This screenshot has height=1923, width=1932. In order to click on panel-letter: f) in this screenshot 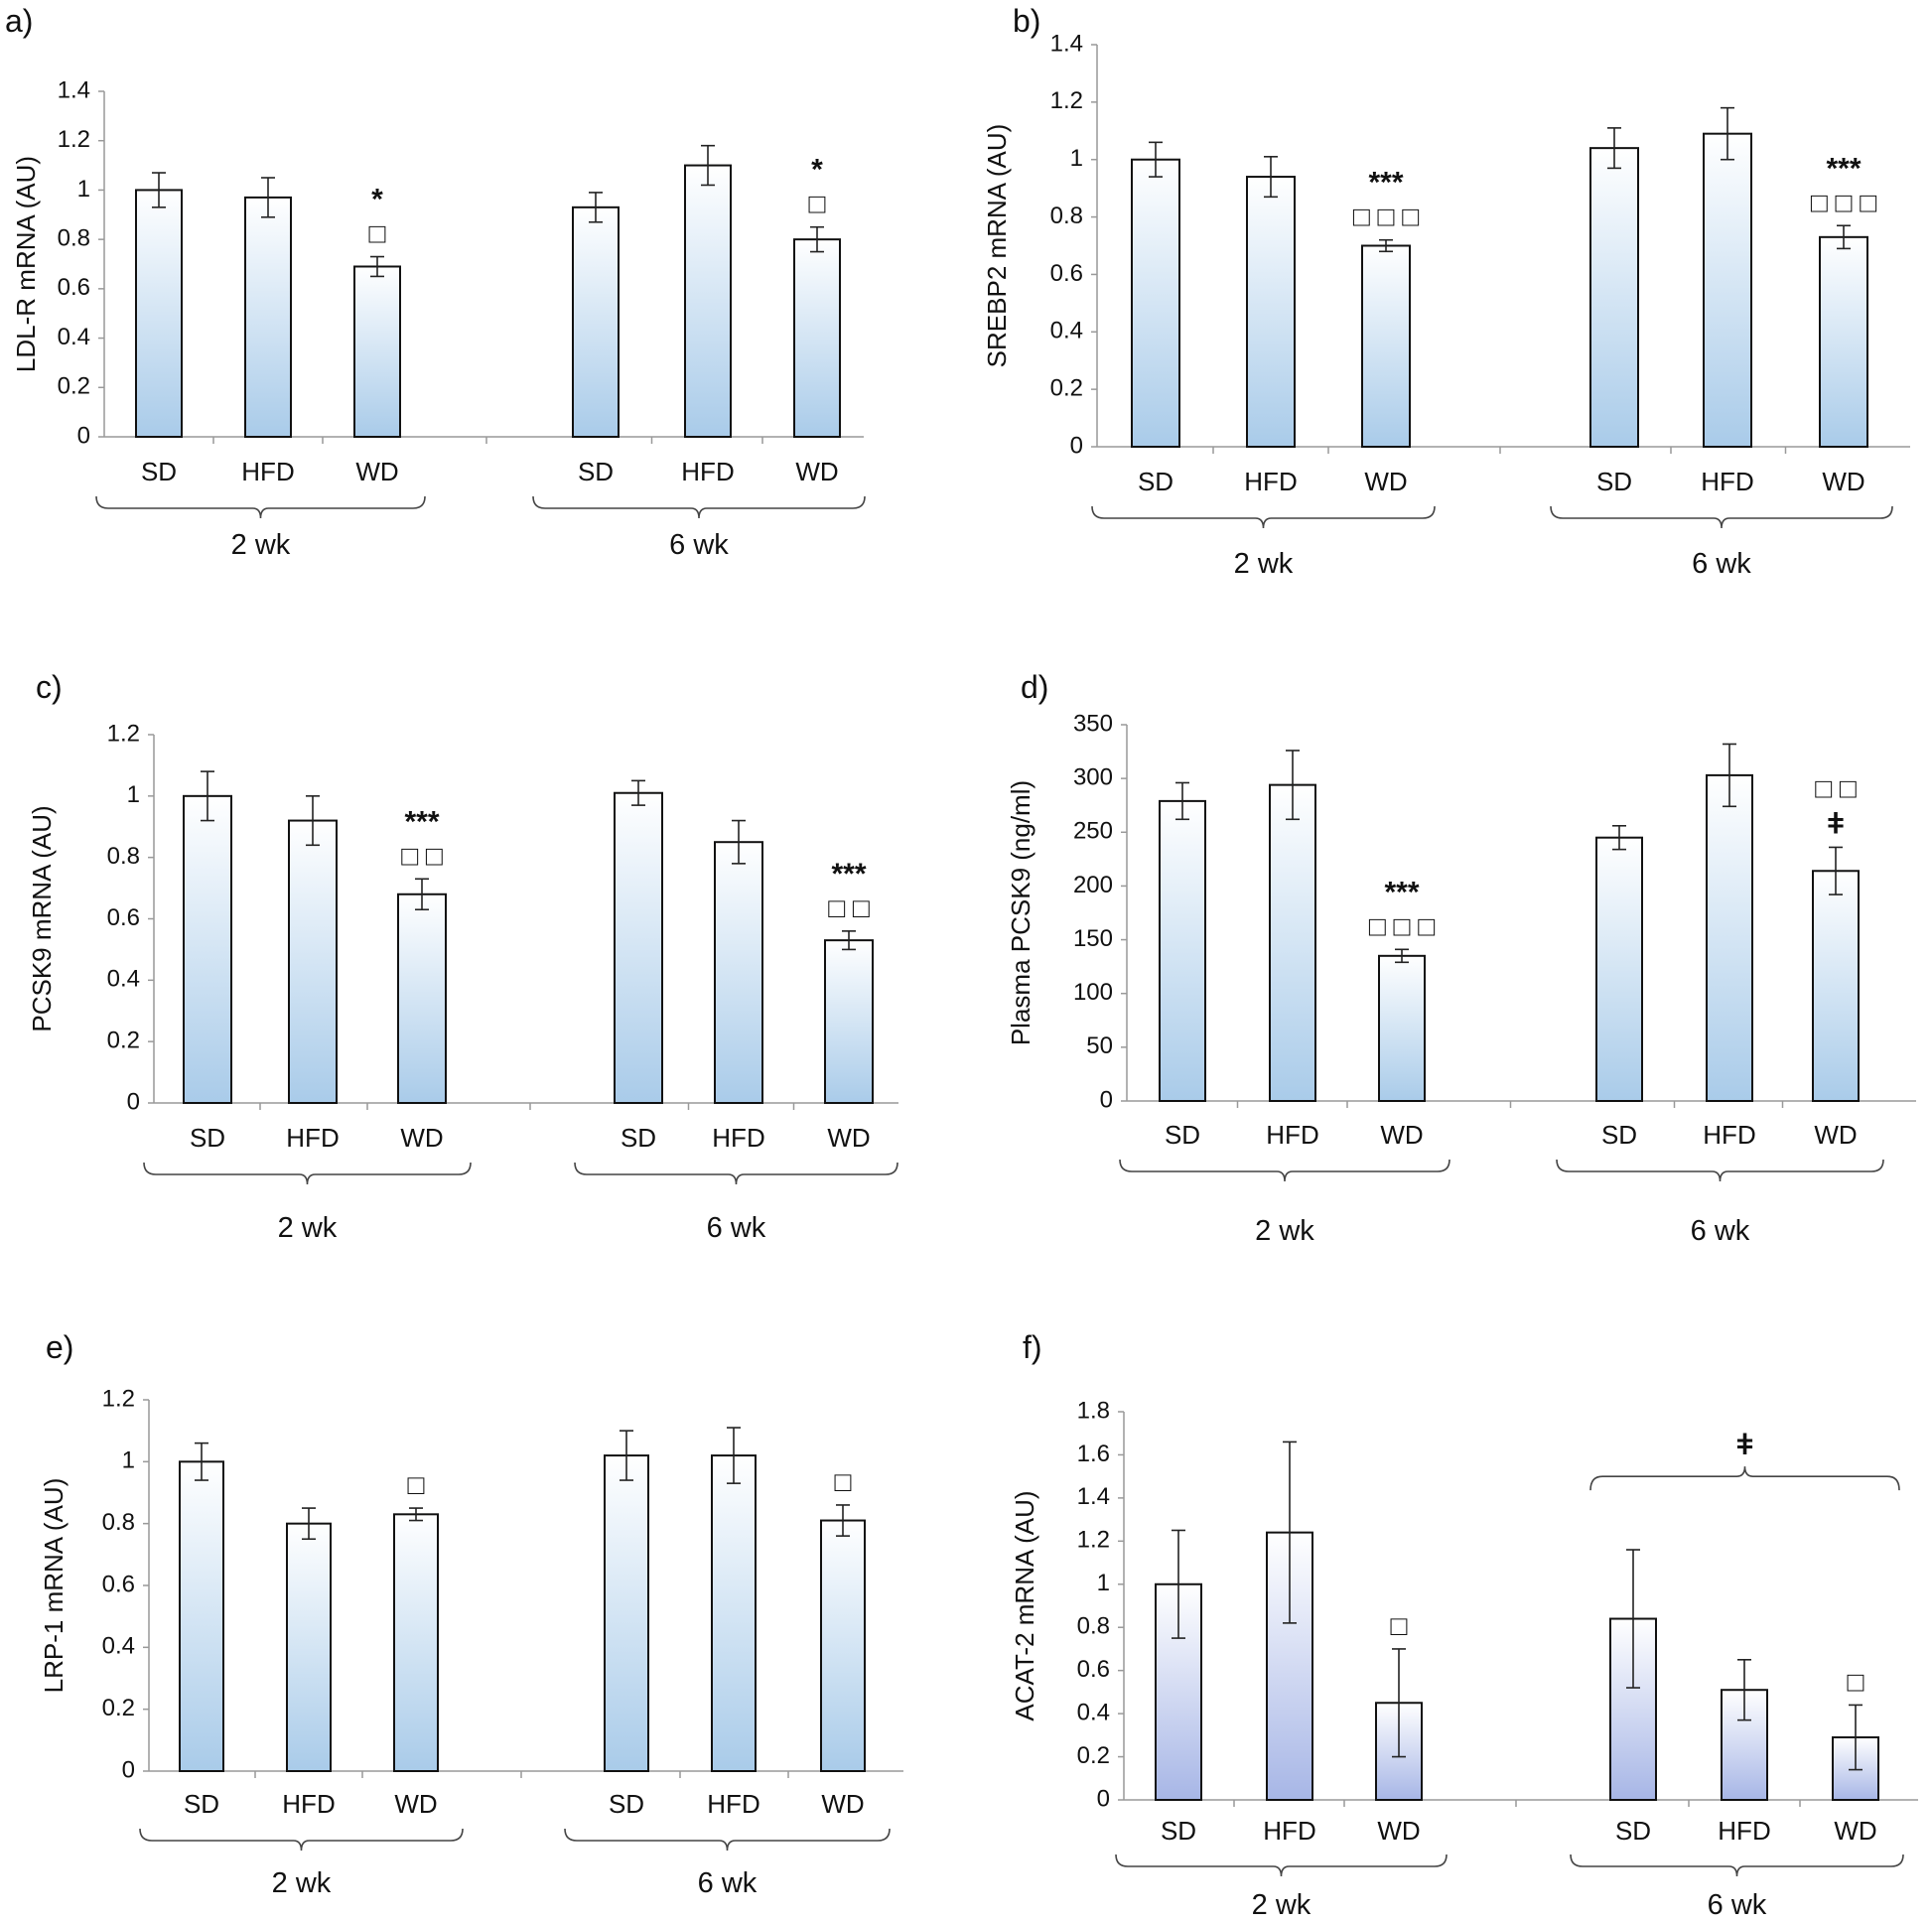, I will do `click(1032, 1347)`.